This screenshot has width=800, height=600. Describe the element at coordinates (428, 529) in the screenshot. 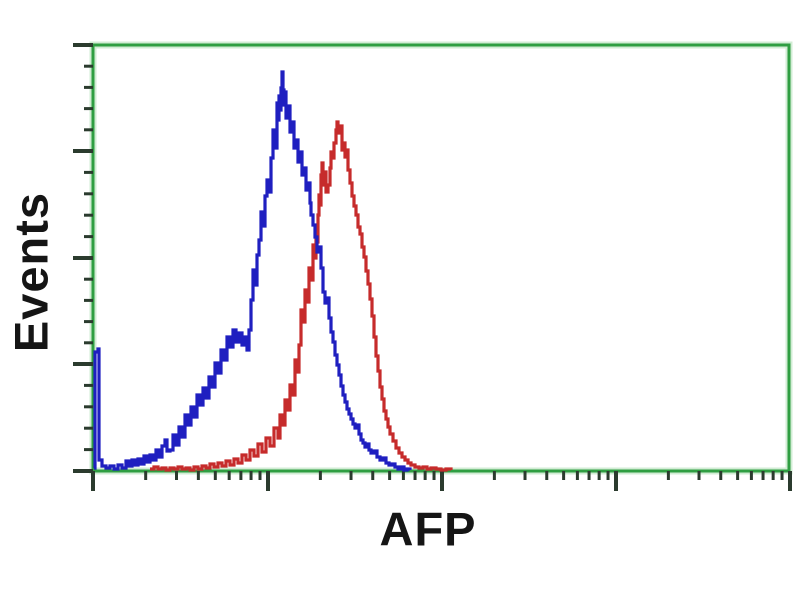

I see `x-axis-label: AFP` at that location.